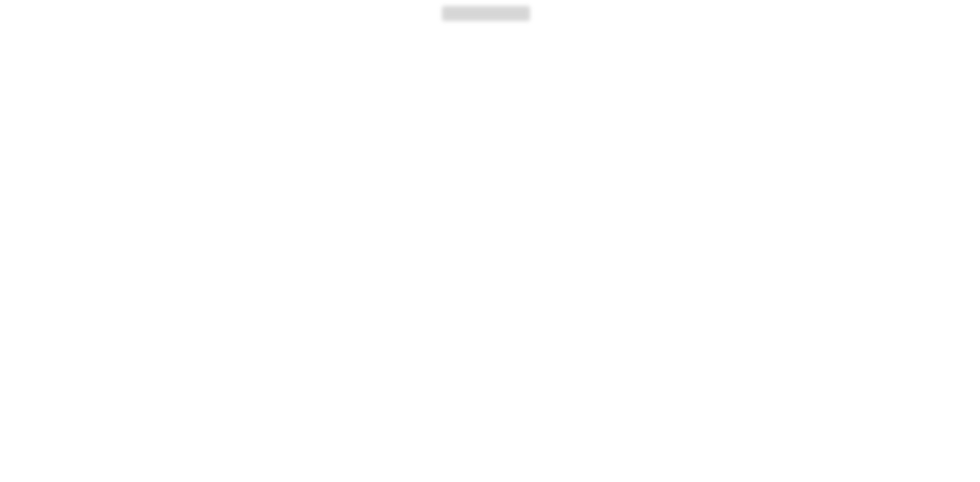 The image size is (980, 482). I want to click on redacted-well-name, so click(486, 13).